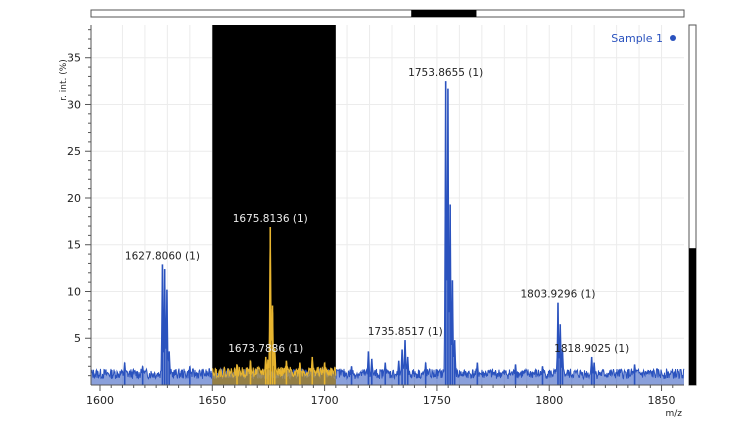  I want to click on peak-annotation-label: 1753.8655 (1), so click(445, 73).